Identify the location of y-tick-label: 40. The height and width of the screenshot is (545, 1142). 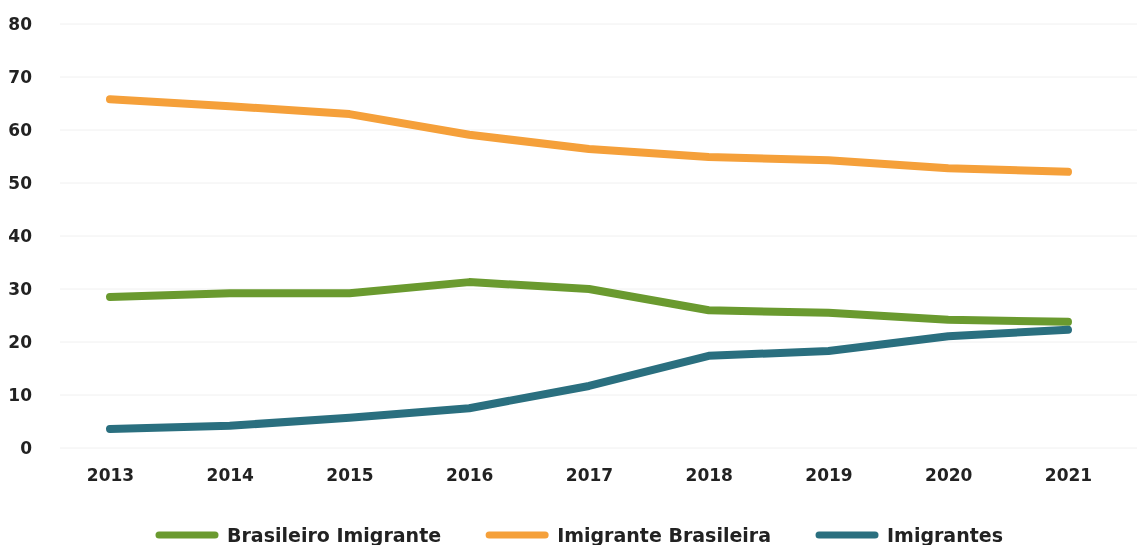
(20, 235).